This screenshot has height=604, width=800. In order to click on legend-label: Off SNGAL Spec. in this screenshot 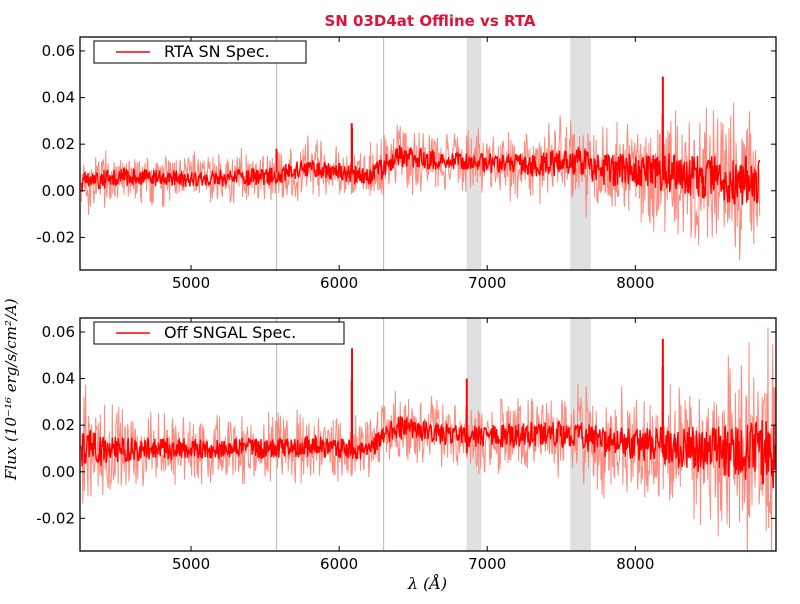, I will do `click(230, 332)`.